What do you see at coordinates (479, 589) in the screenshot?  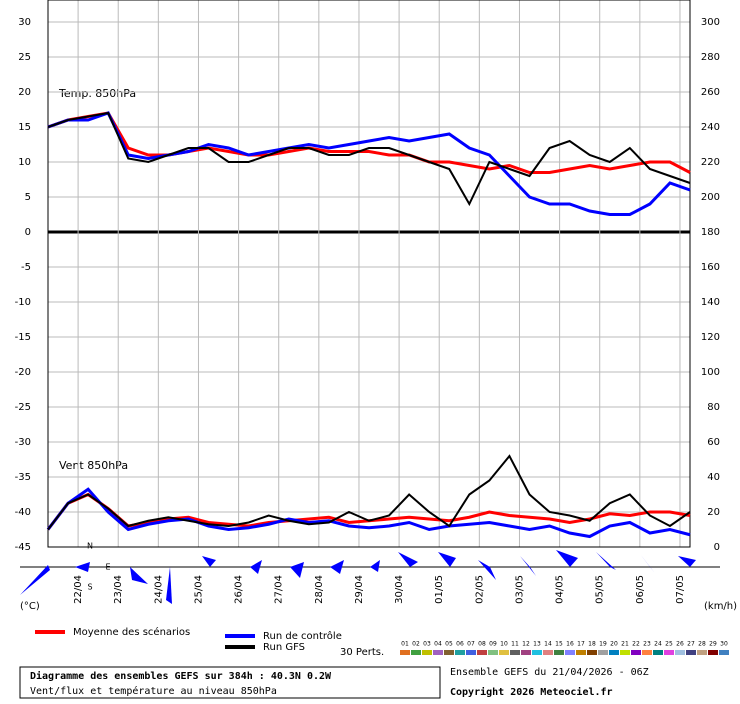 I see `x-tick-label: 02/05` at bounding box center [479, 589].